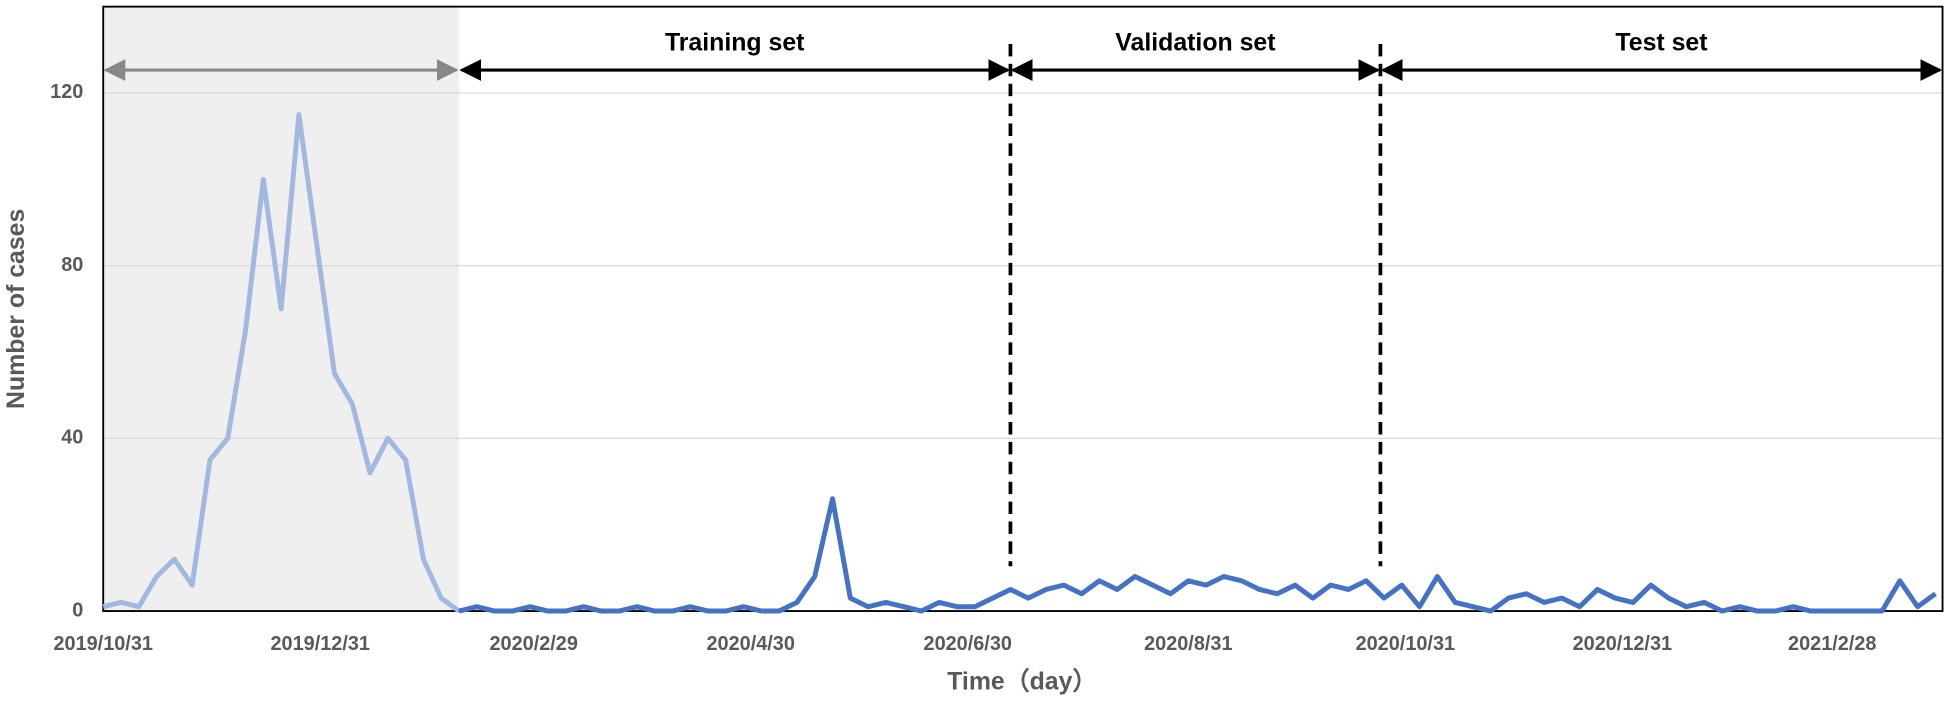  What do you see at coordinates (72, 438) in the screenshot?
I see `y-tick-label: 40` at bounding box center [72, 438].